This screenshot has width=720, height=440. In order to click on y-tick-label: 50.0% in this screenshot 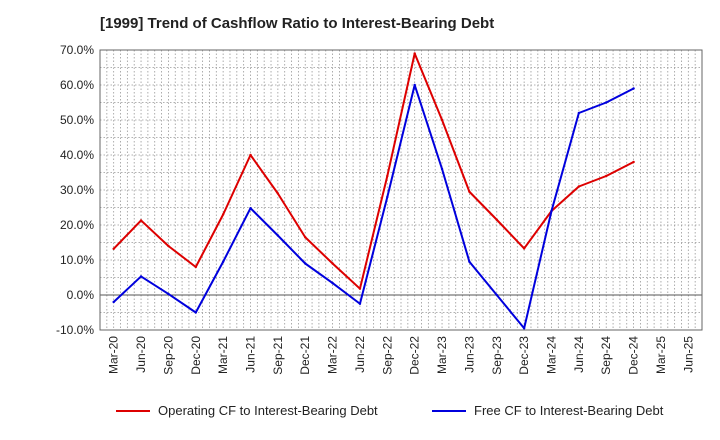, I will do `click(77, 120)`.